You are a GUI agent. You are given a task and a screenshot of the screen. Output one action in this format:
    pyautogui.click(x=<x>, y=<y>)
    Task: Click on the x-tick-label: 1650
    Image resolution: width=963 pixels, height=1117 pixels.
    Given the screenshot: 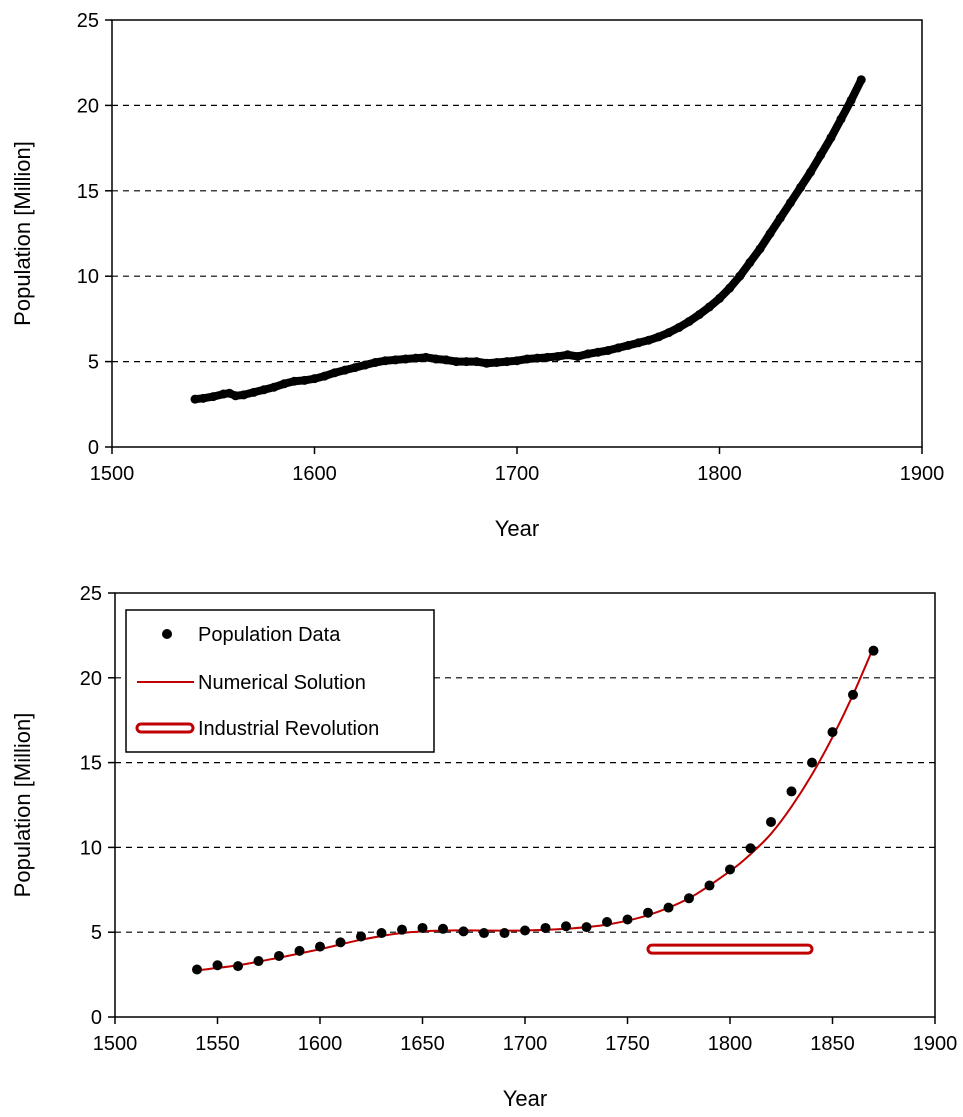 What is the action you would take?
    pyautogui.click(x=422, y=1044)
    